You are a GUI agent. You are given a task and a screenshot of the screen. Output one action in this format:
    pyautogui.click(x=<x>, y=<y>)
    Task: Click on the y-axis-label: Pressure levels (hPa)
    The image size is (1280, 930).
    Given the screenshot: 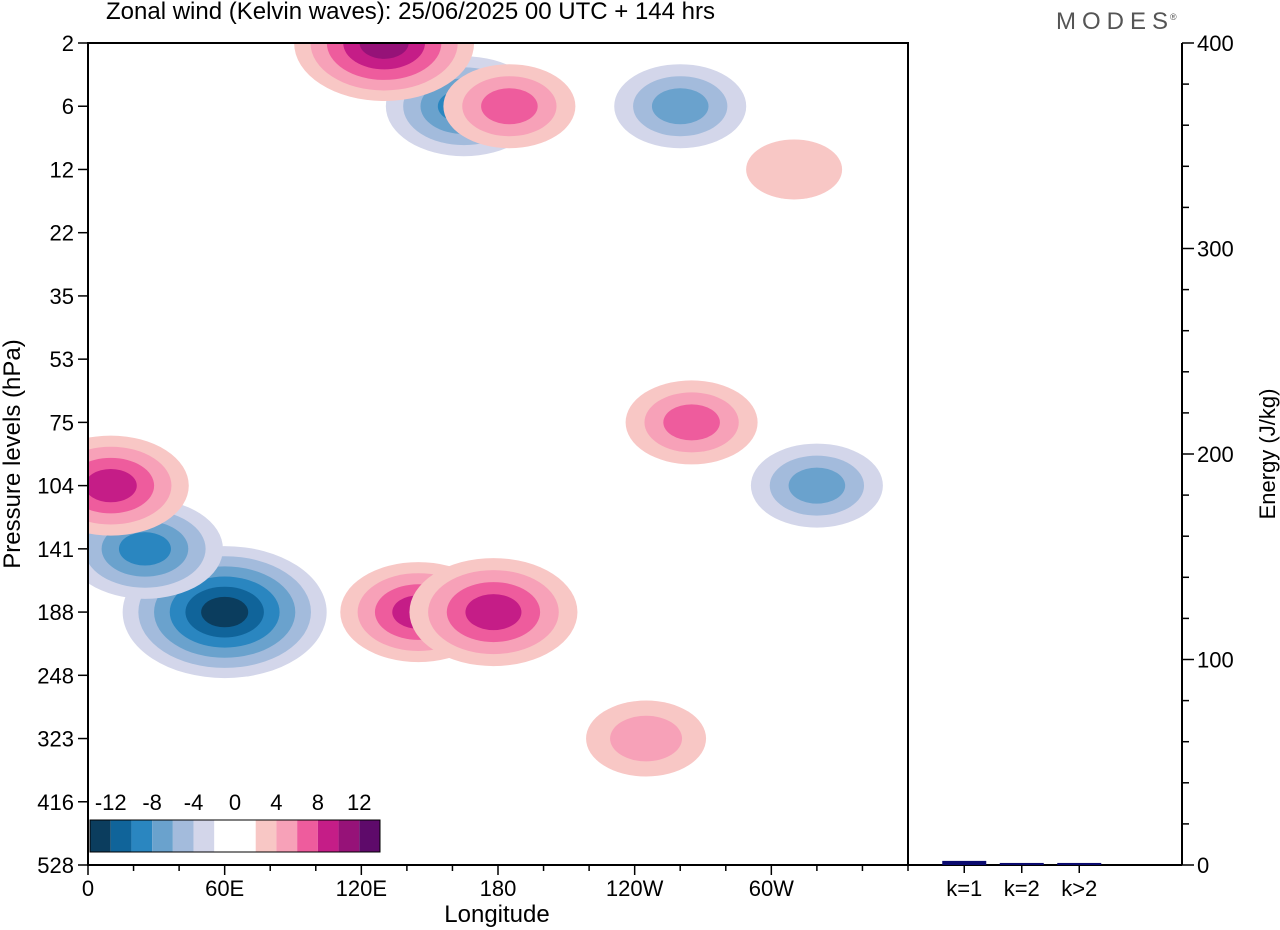 What is the action you would take?
    pyautogui.click(x=13, y=453)
    